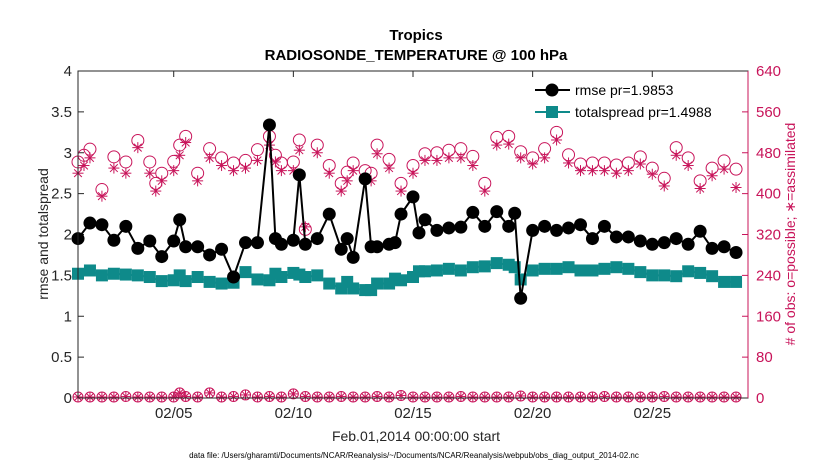 This screenshot has height=470, width=830. What do you see at coordinates (768, 316) in the screenshot?
I see `right-y-tick-label: 160` at bounding box center [768, 316].